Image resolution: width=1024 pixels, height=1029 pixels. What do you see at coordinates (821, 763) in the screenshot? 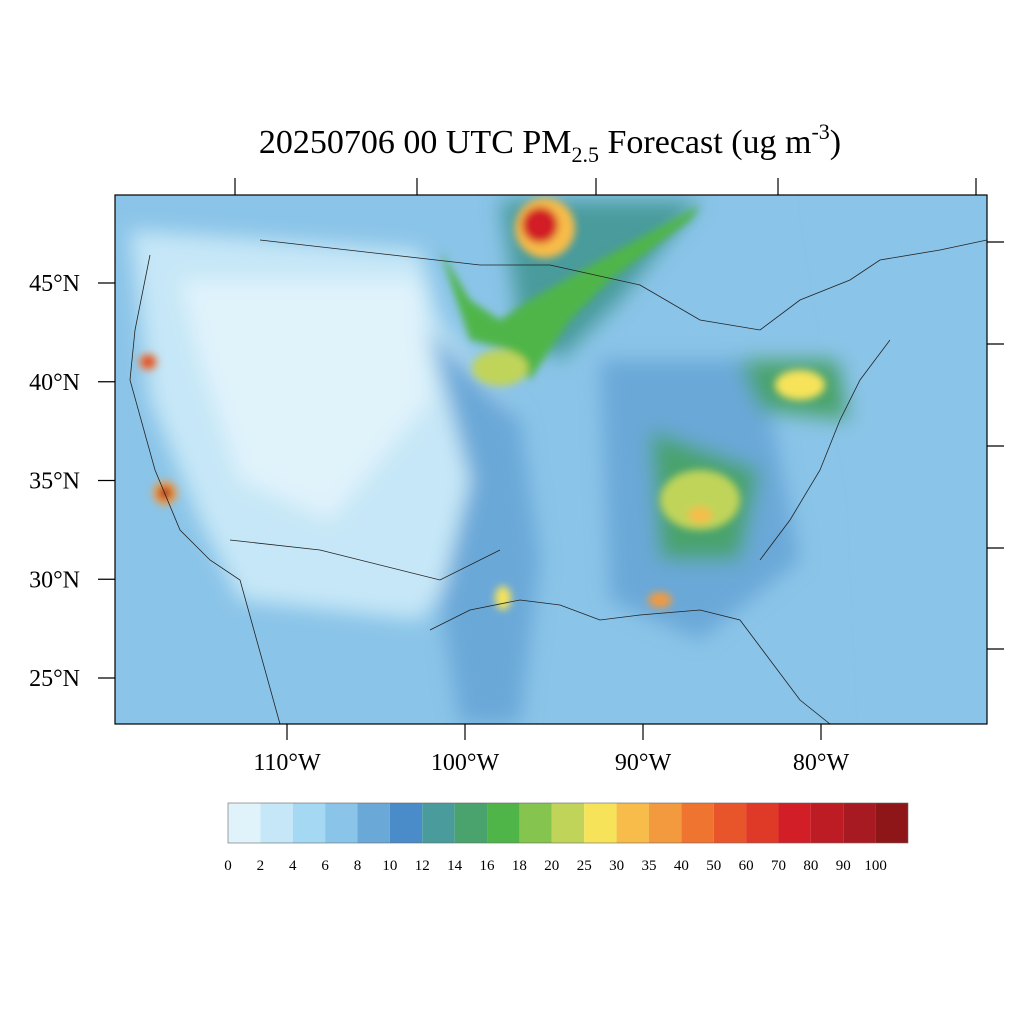
I see `lon-label: 80°W` at bounding box center [821, 763].